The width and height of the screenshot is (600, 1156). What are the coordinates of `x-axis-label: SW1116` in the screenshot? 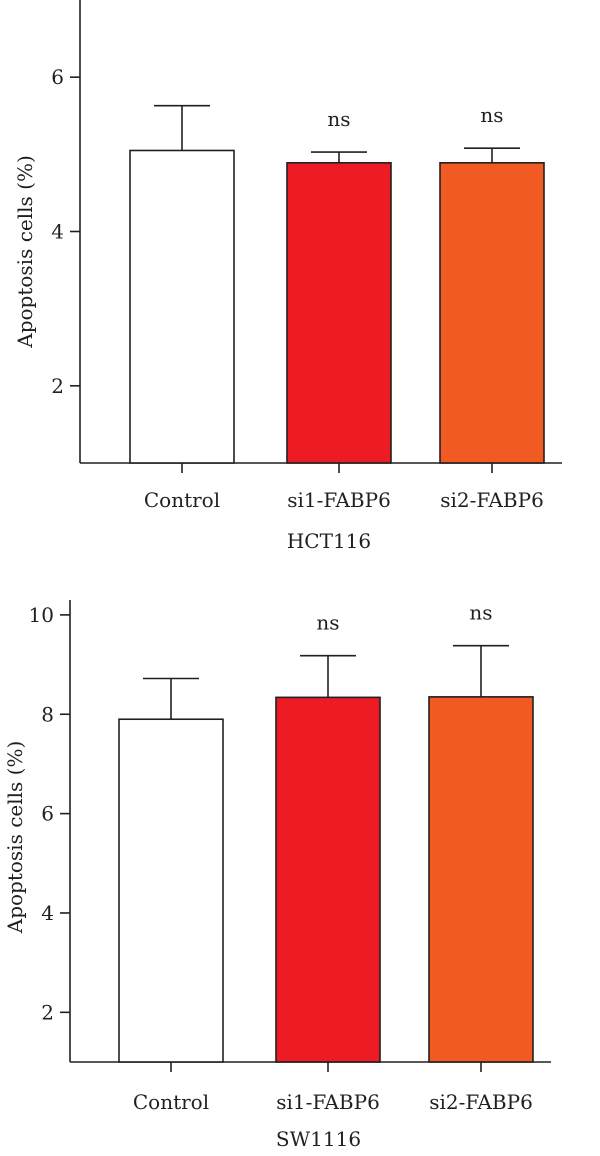 It's located at (318, 1139).